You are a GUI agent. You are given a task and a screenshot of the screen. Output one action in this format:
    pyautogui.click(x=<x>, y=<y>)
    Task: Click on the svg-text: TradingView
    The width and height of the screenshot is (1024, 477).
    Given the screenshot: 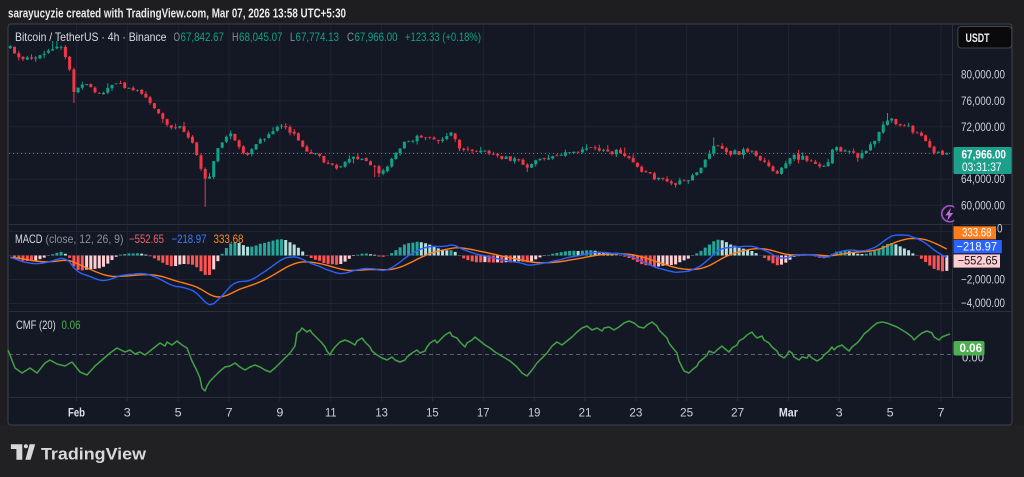 What is the action you would take?
    pyautogui.click(x=93, y=455)
    